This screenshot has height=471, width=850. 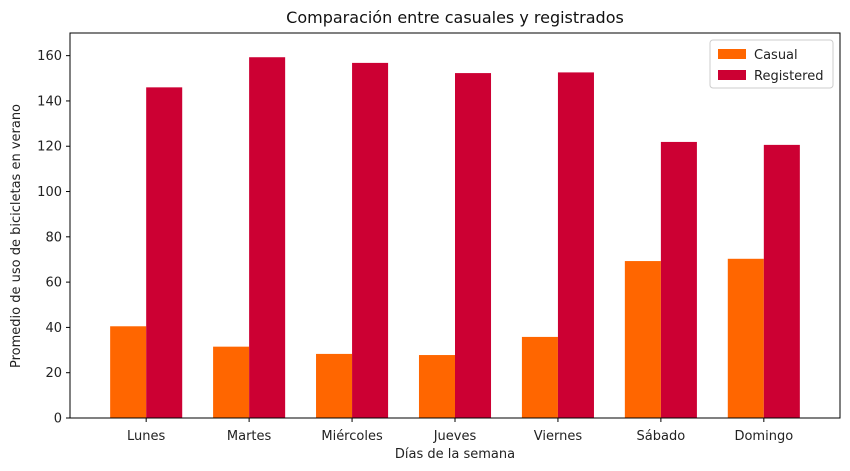 I want to click on bar-registered-miércoles, so click(x=370, y=240).